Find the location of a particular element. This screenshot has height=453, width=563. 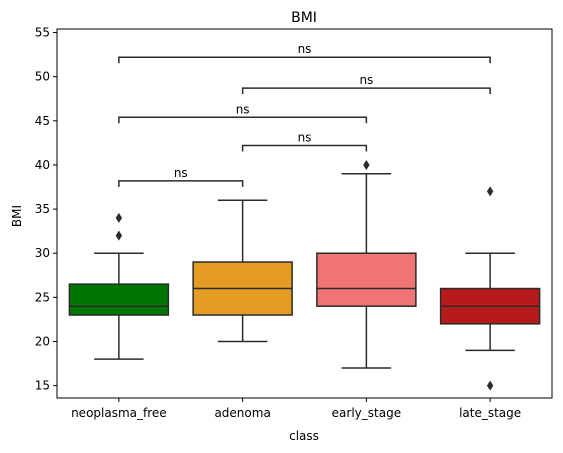

x-axis-label: class is located at coordinates (304, 436).